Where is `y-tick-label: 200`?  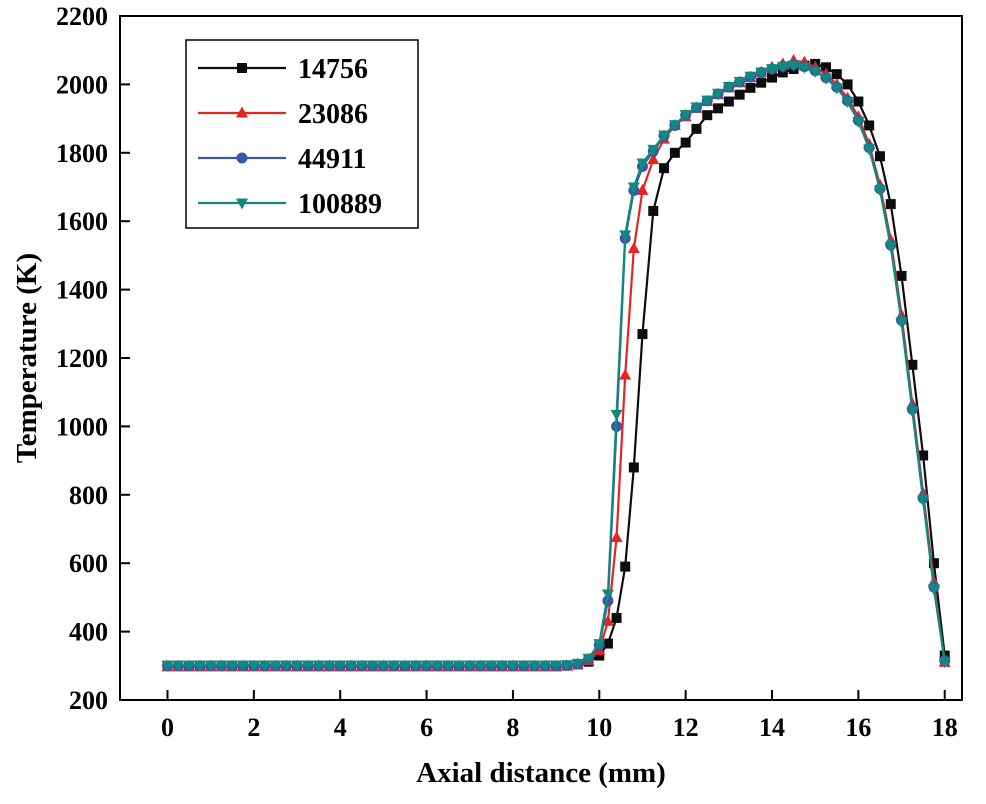 y-tick-label: 200 is located at coordinates (88, 700).